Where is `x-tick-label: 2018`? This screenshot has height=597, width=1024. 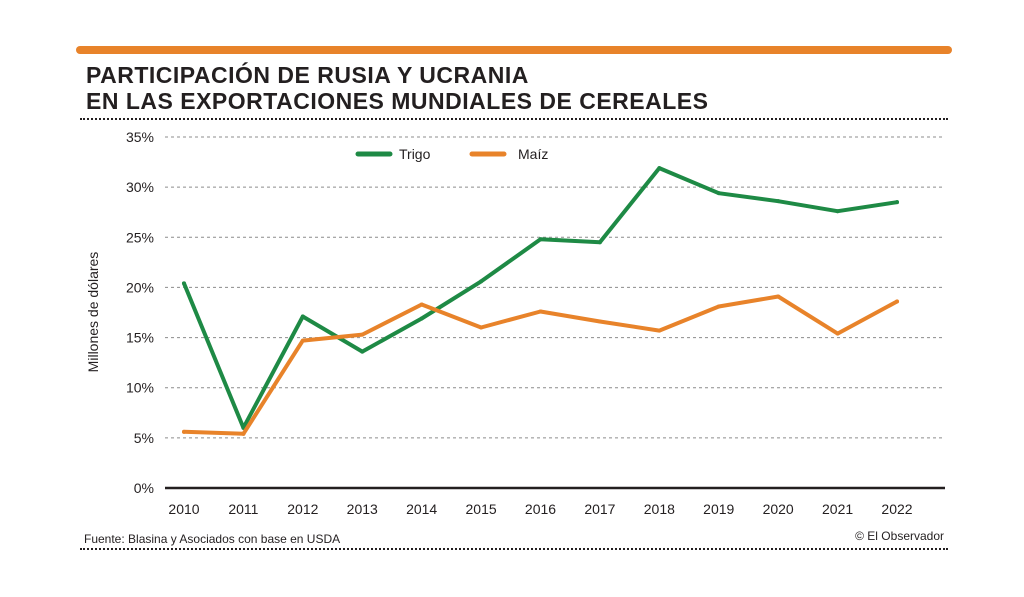
x-tick-label: 2018 is located at coordinates (659, 509).